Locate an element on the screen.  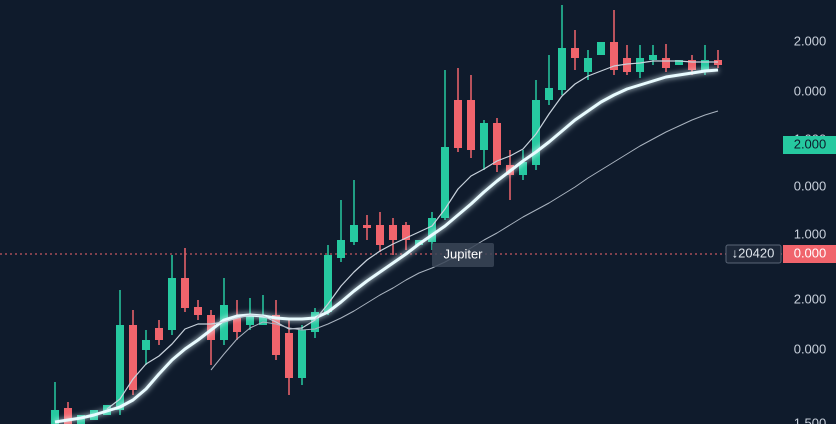
name-label: Jupiter is located at coordinates (463, 253).